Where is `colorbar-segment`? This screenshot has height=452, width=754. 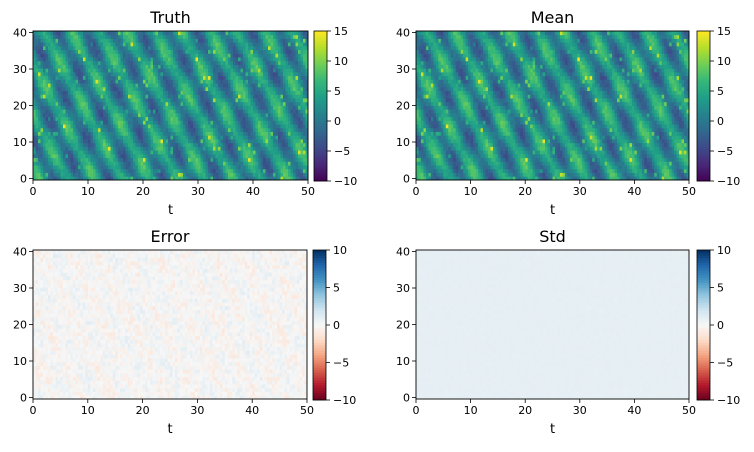
colorbar-segment is located at coordinates (320, 70).